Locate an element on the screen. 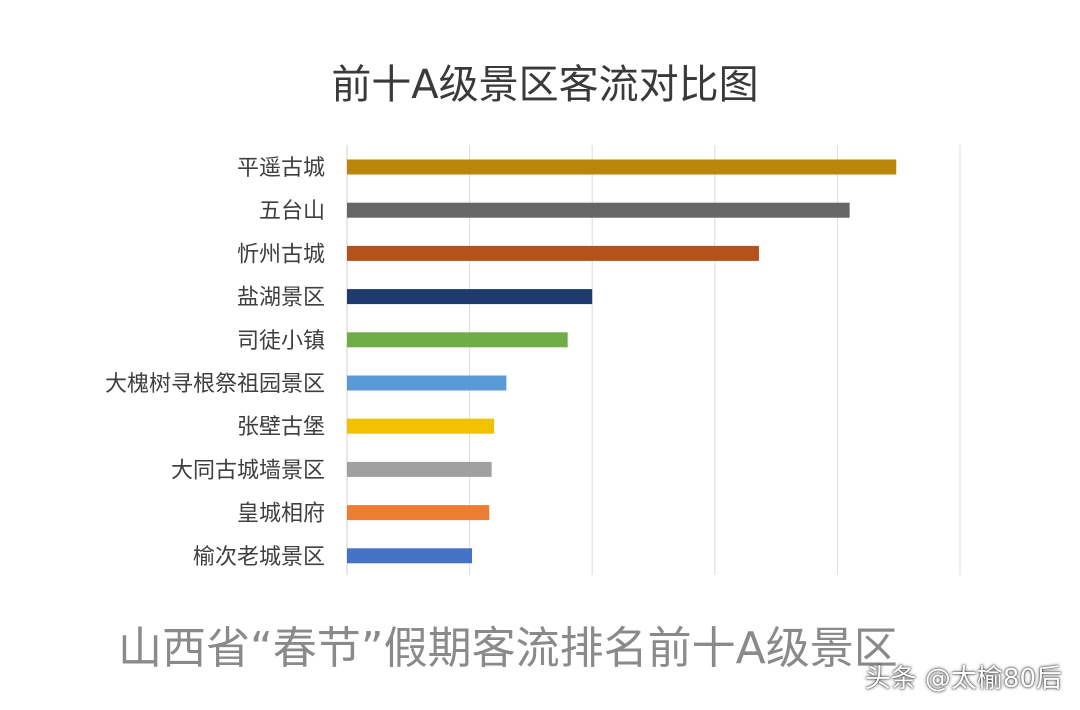 The width and height of the screenshot is (1080, 710). category-label: 榆次老城景区 is located at coordinates (259, 557).